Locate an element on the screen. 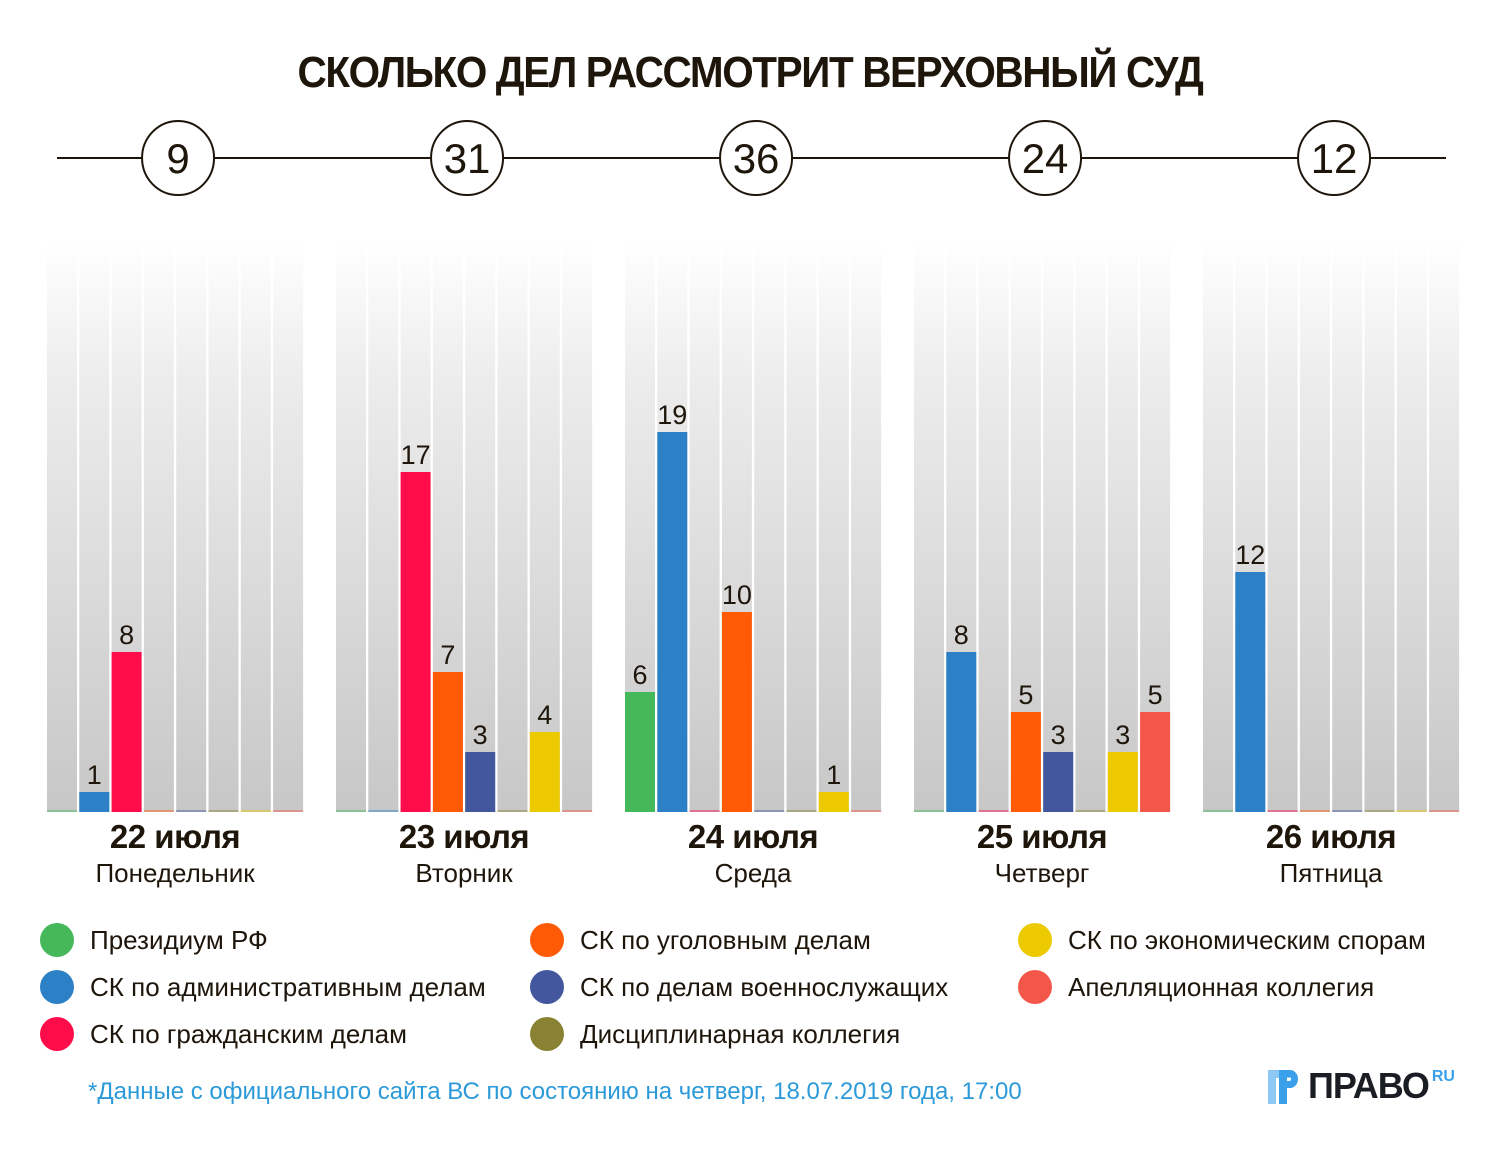  bar-value-label: 4 is located at coordinates (544, 715).